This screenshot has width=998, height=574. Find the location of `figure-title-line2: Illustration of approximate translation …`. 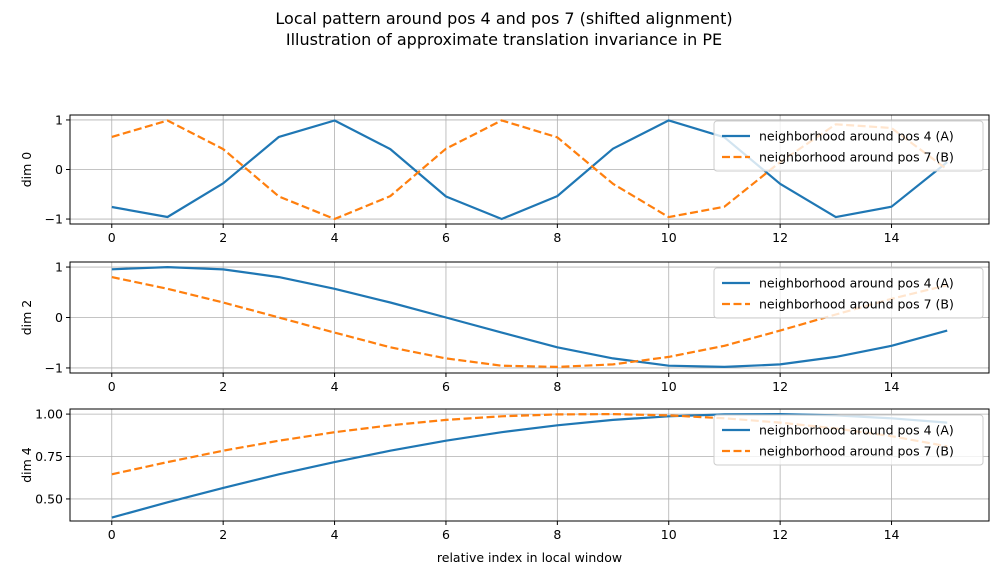

figure-title-line2: Illustration of approximate translation … is located at coordinates (504, 39).